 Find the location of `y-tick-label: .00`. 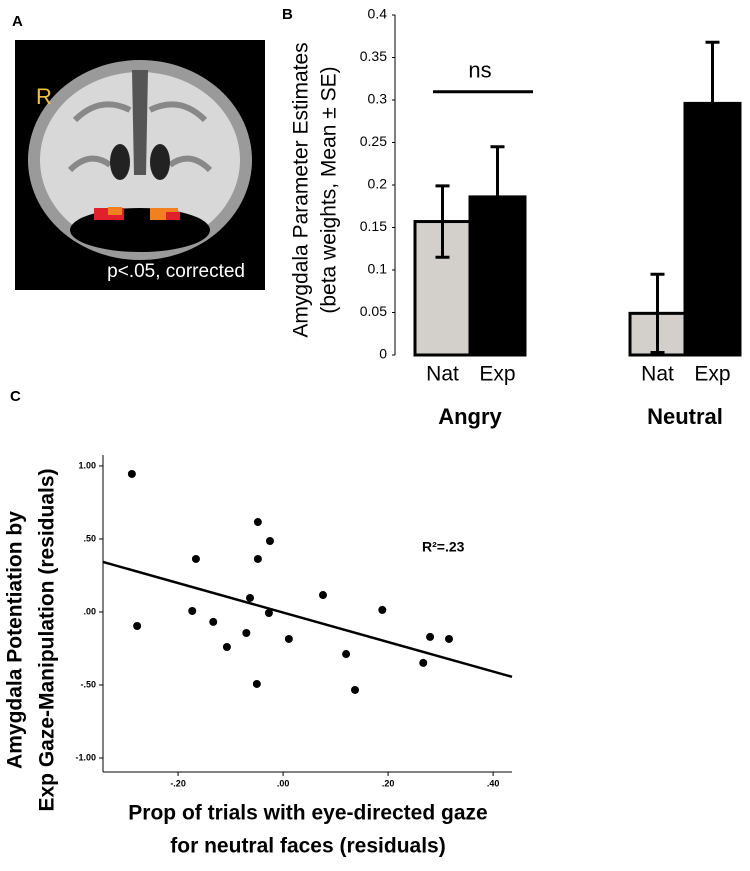

y-tick-label: .00 is located at coordinates (89, 611).